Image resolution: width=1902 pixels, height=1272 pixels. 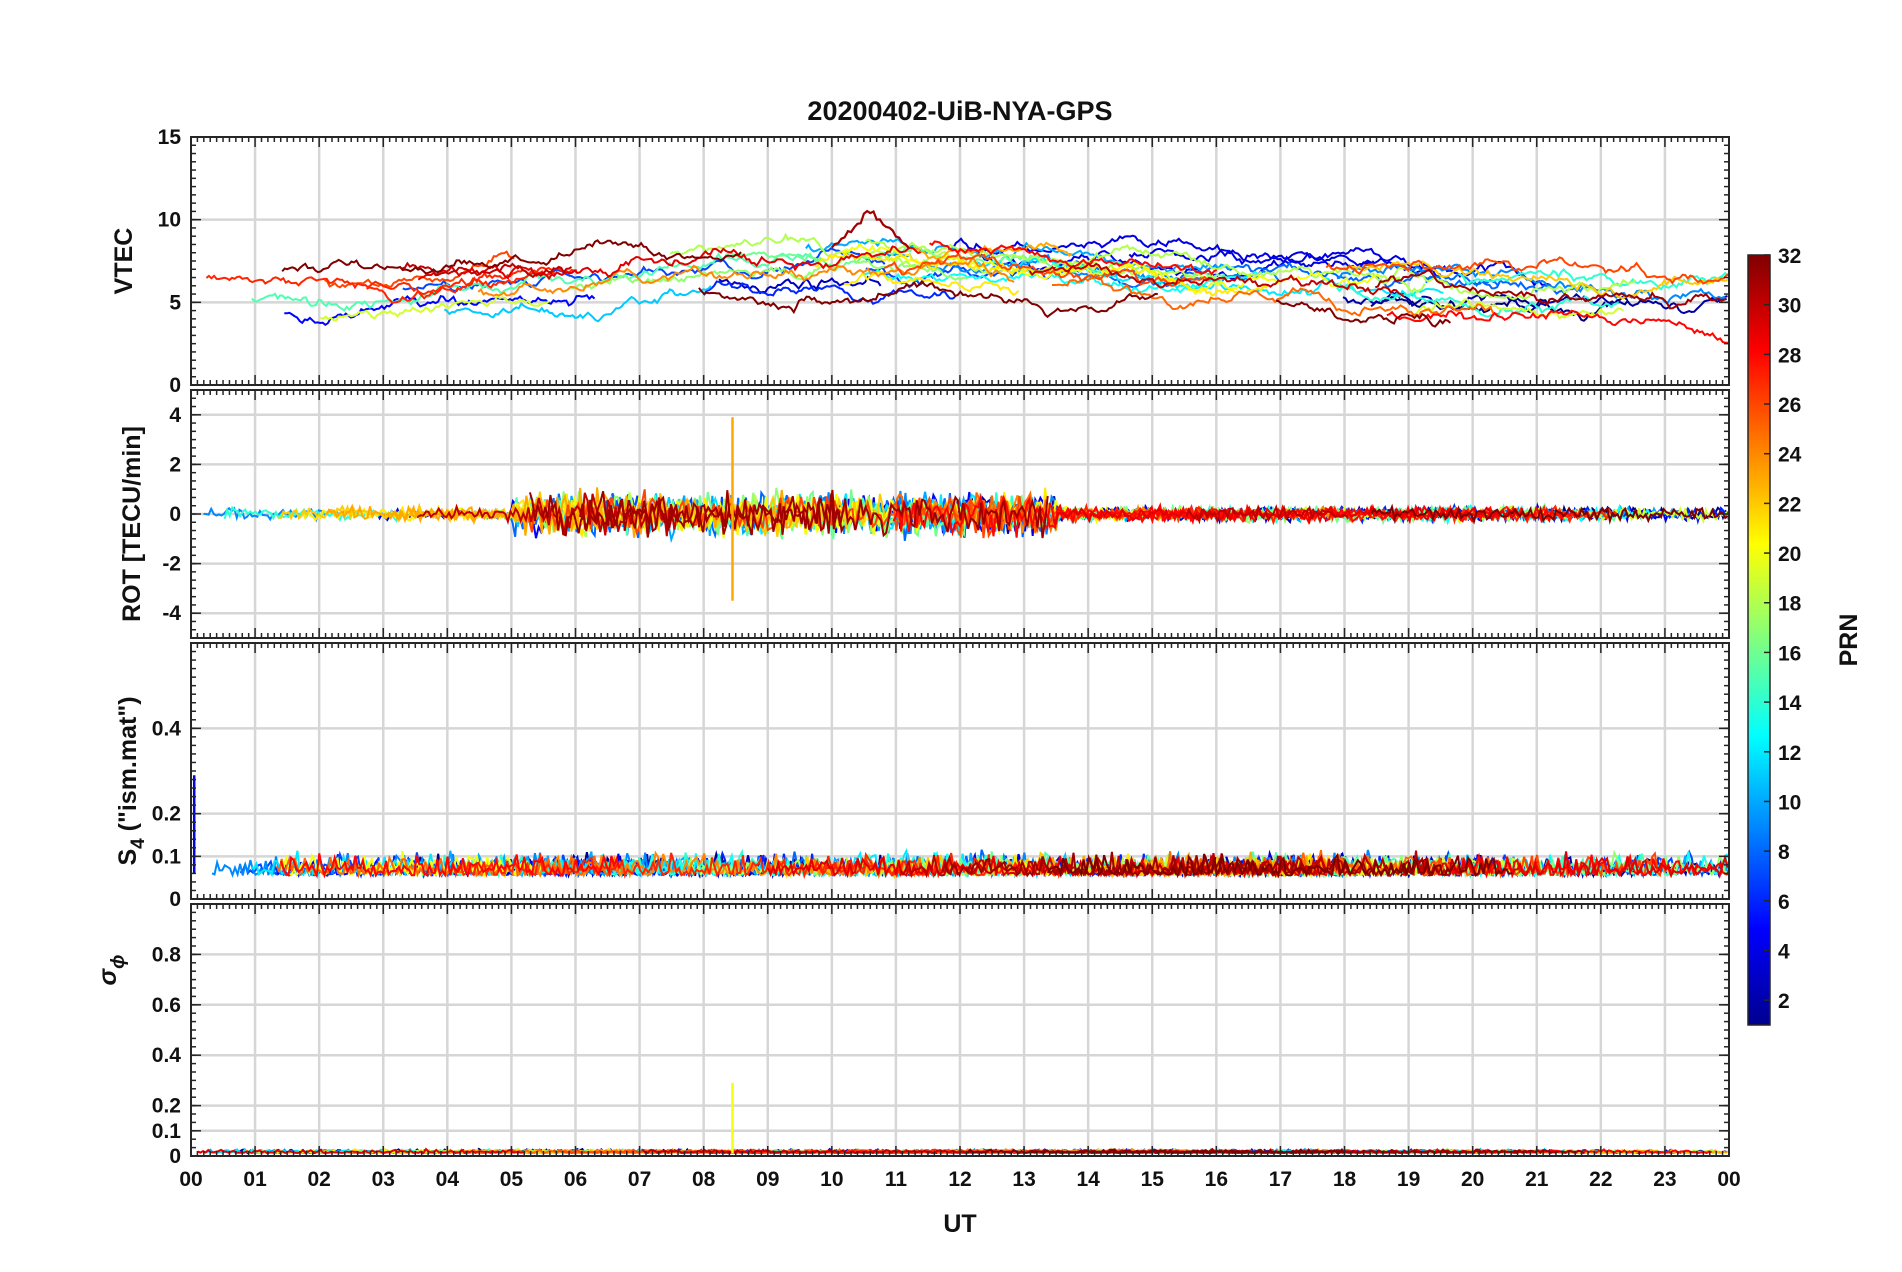 I want to click on x-tick-label: 05, so click(x=512, y=1179).